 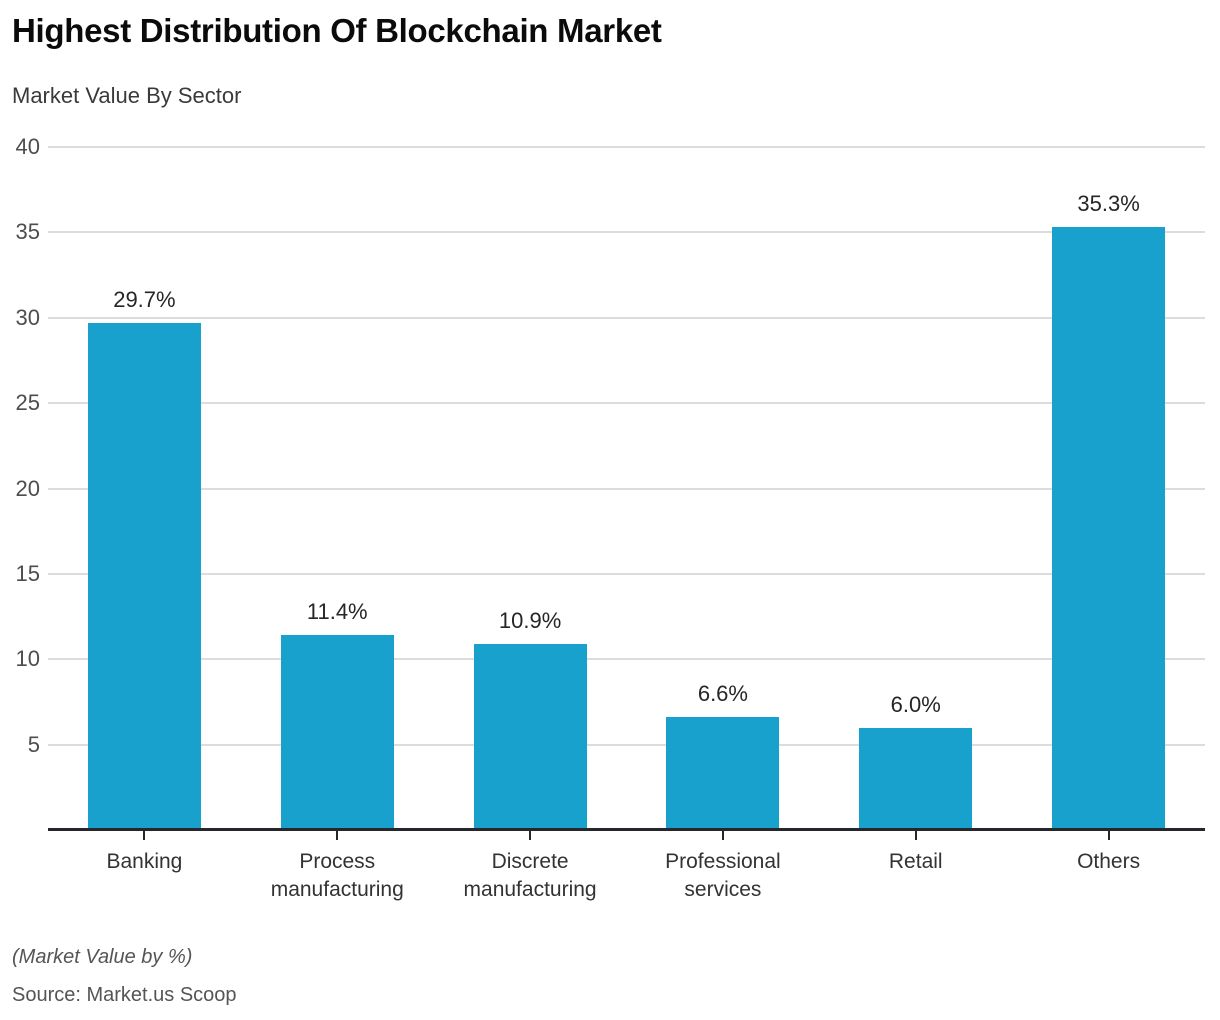 What do you see at coordinates (530, 875) in the screenshot?
I see `x-category-label: Discrete manufacturing` at bounding box center [530, 875].